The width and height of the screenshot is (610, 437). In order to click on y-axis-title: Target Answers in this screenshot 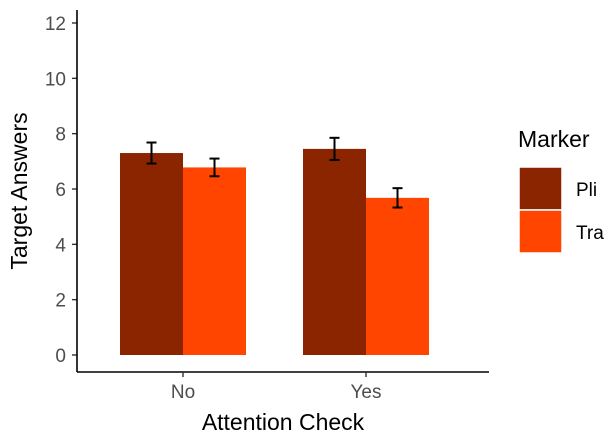, I will do `click(19, 190)`.